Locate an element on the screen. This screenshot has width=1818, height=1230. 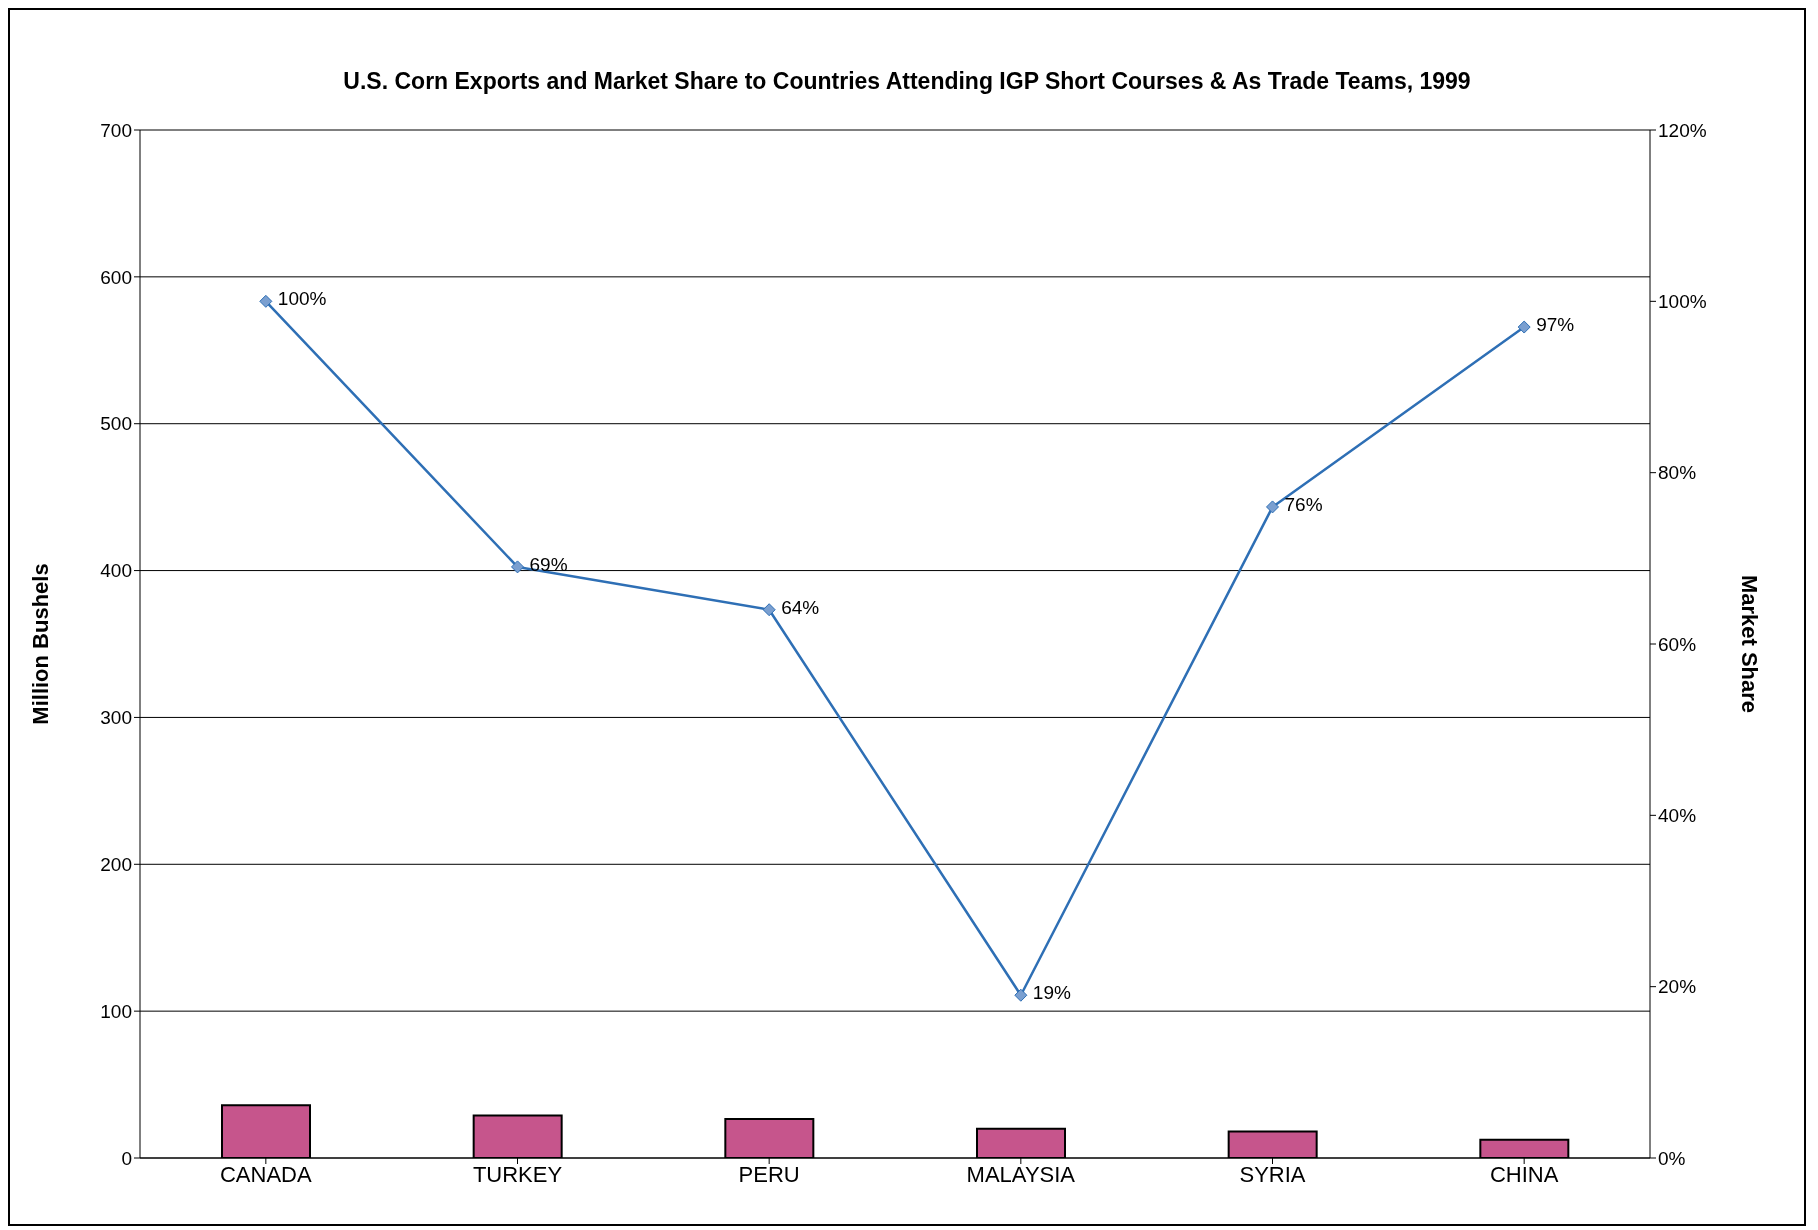
y2-tick-label: 20% is located at coordinates (1677, 987).